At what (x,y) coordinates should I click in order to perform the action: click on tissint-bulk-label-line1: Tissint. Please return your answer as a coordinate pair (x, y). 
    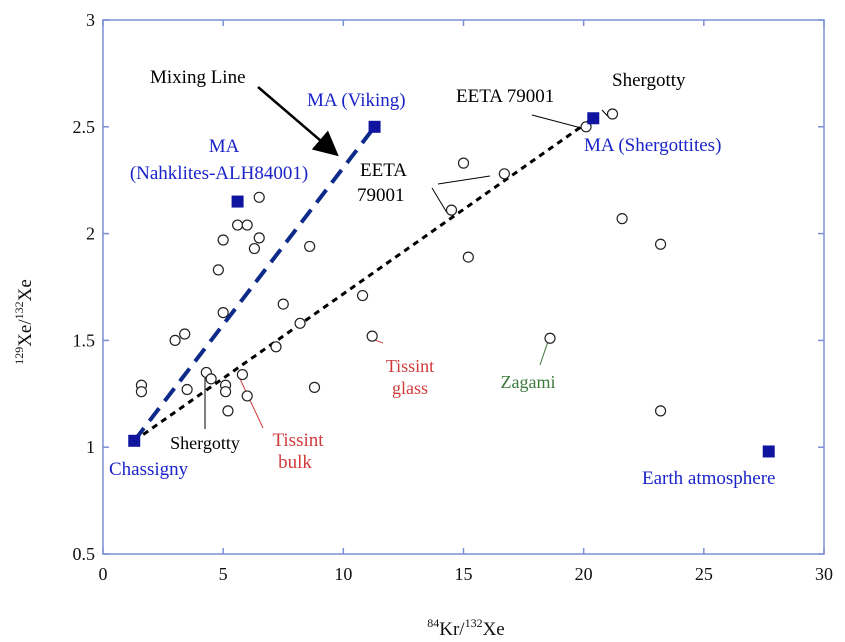
    Looking at the image, I should click on (298, 440).